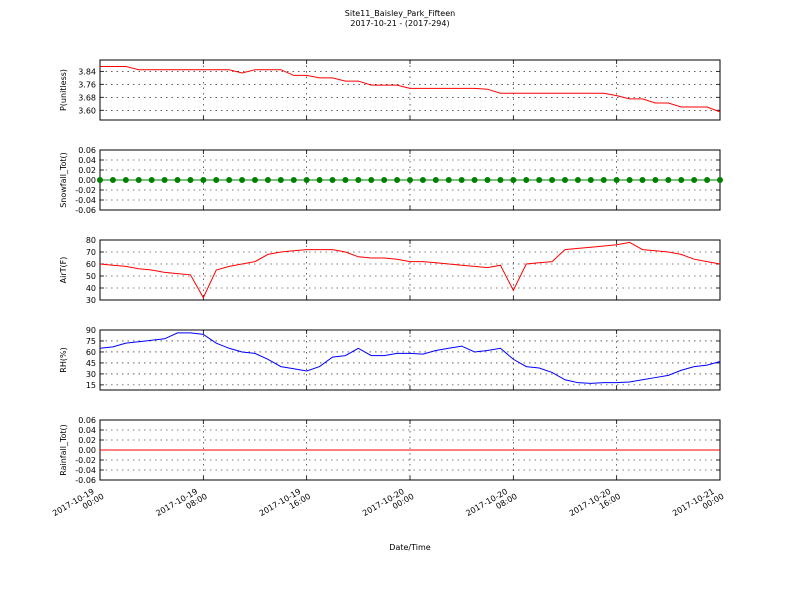 Image resolution: width=800 pixels, height=600 pixels. What do you see at coordinates (91, 288) in the screenshot?
I see `y-tick-label: 40` at bounding box center [91, 288].